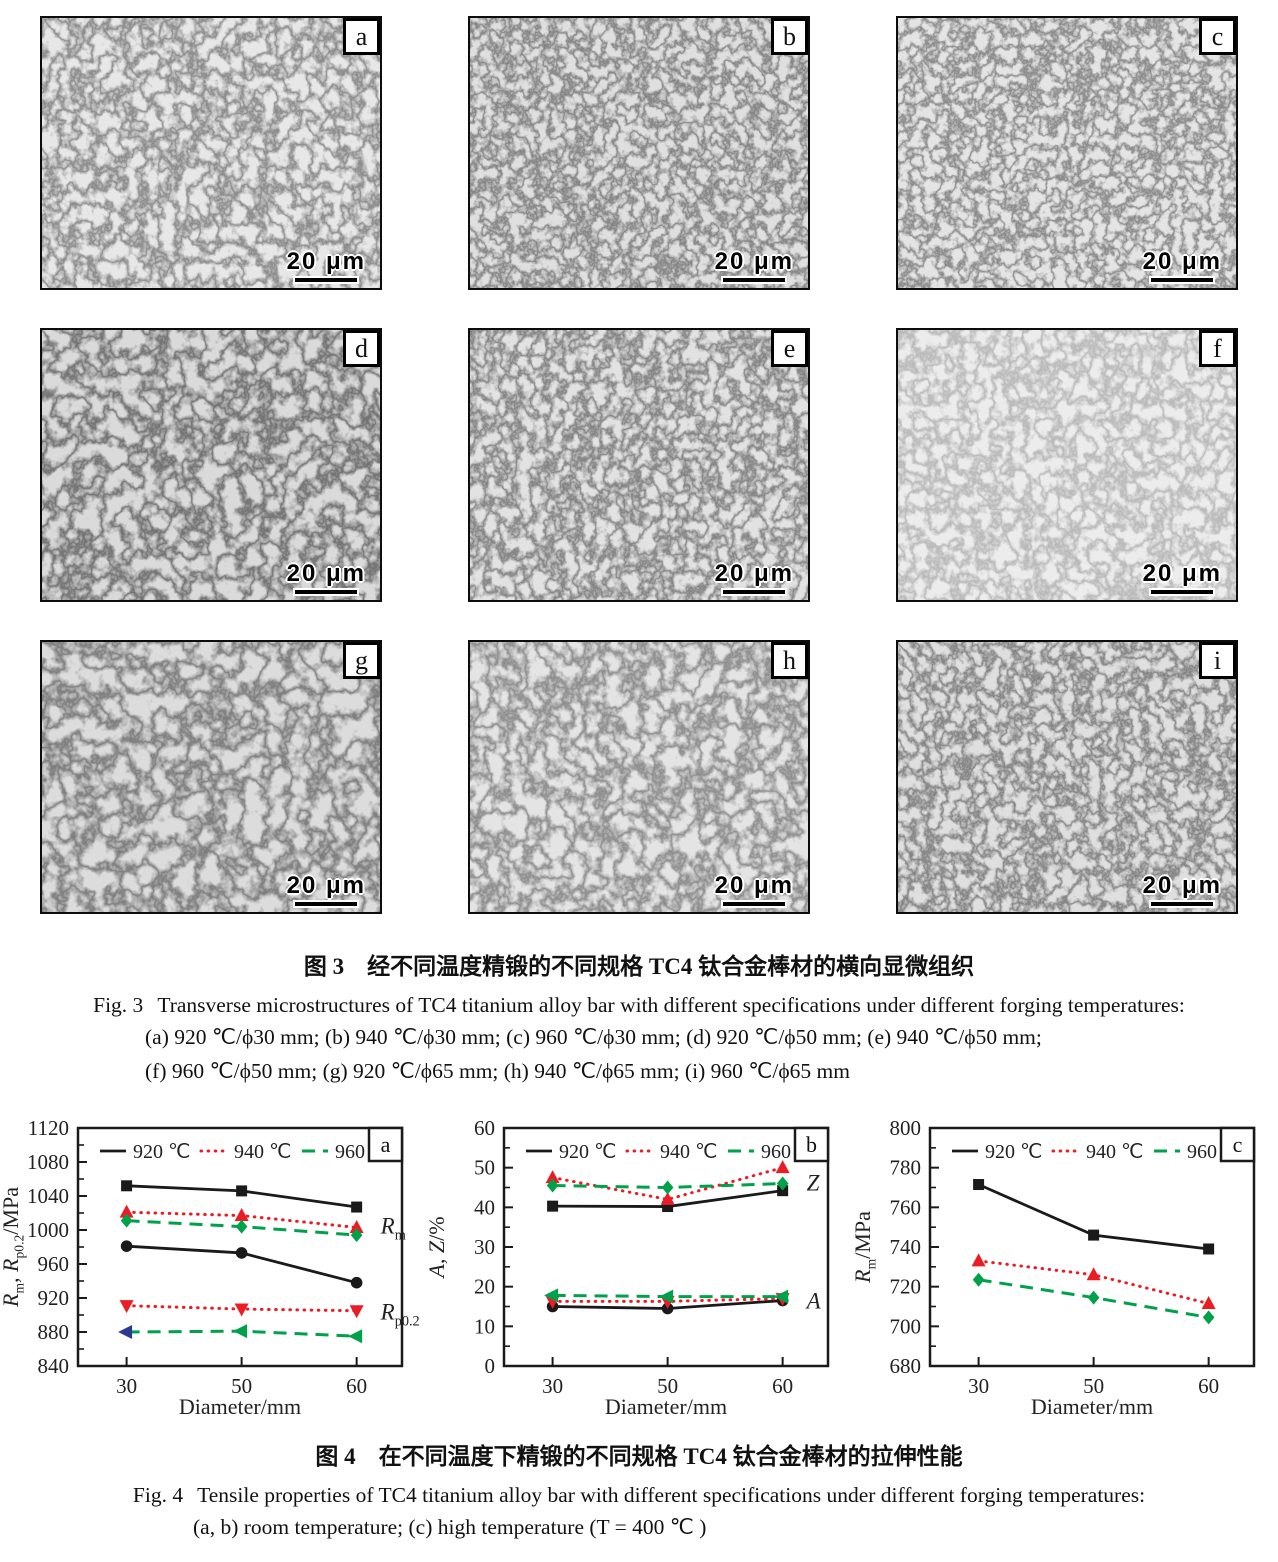  What do you see at coordinates (54, 1298) in the screenshot?
I see `svg-text: 920` at bounding box center [54, 1298].